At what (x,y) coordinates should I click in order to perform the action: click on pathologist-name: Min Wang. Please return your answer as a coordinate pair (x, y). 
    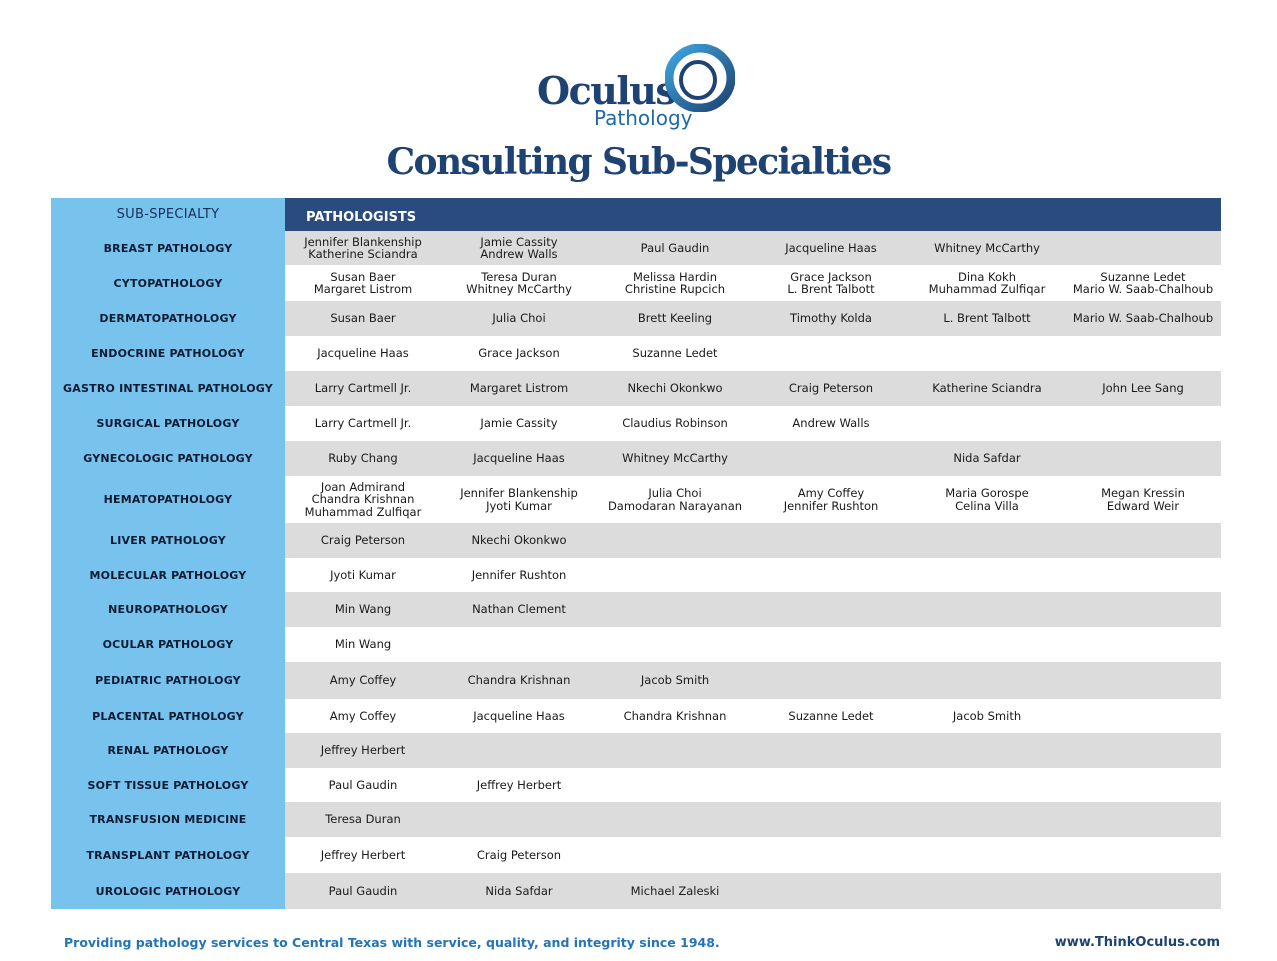
    Looking at the image, I should click on (363, 644).